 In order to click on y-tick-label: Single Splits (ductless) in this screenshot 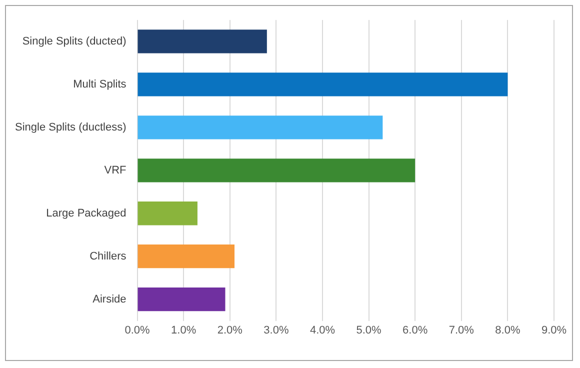, I will do `click(70, 127)`.